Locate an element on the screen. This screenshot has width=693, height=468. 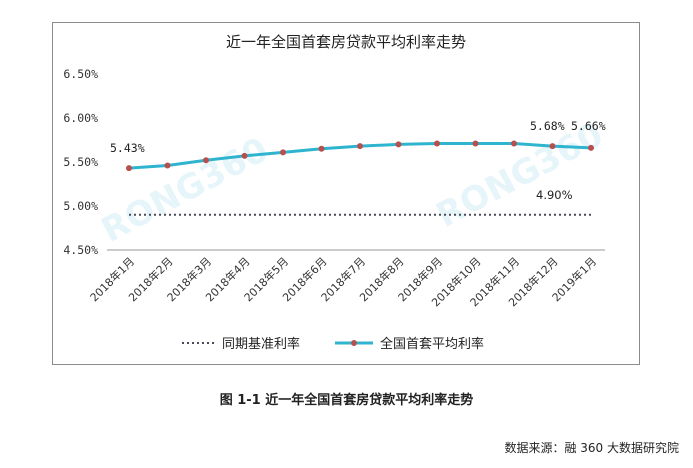
y-tick-label: 6.50% is located at coordinates (80, 74).